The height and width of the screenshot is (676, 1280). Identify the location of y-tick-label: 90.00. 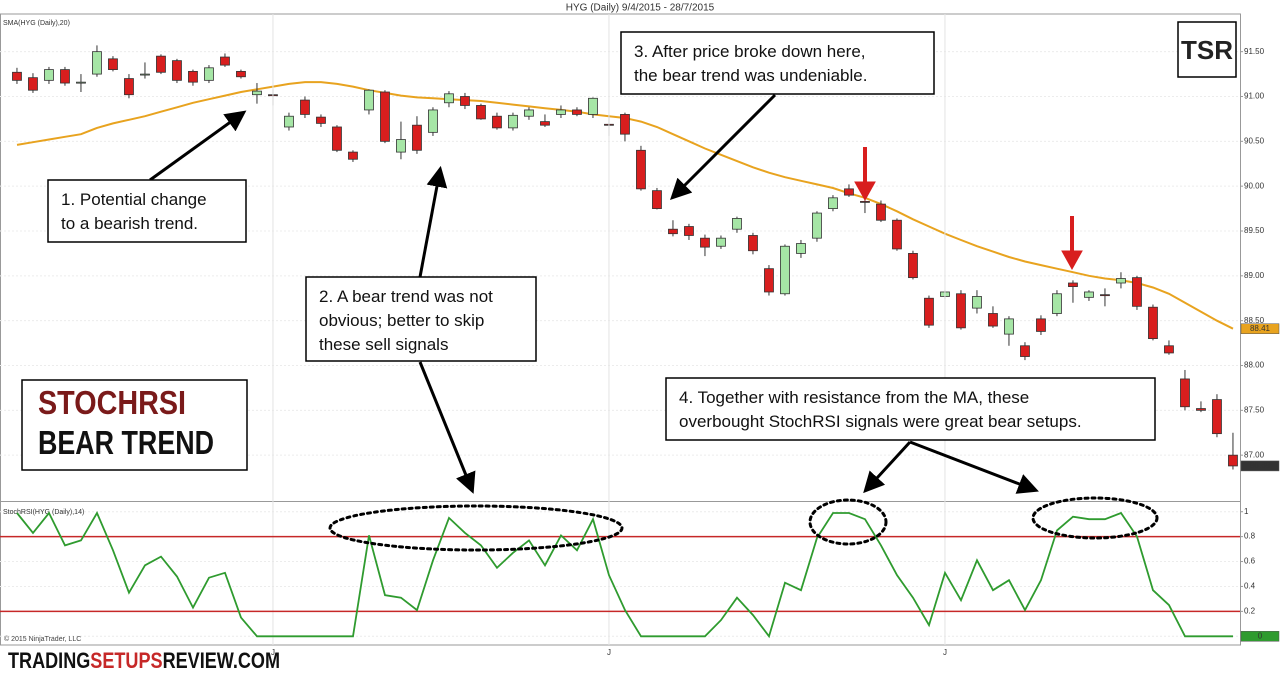
(1254, 185).